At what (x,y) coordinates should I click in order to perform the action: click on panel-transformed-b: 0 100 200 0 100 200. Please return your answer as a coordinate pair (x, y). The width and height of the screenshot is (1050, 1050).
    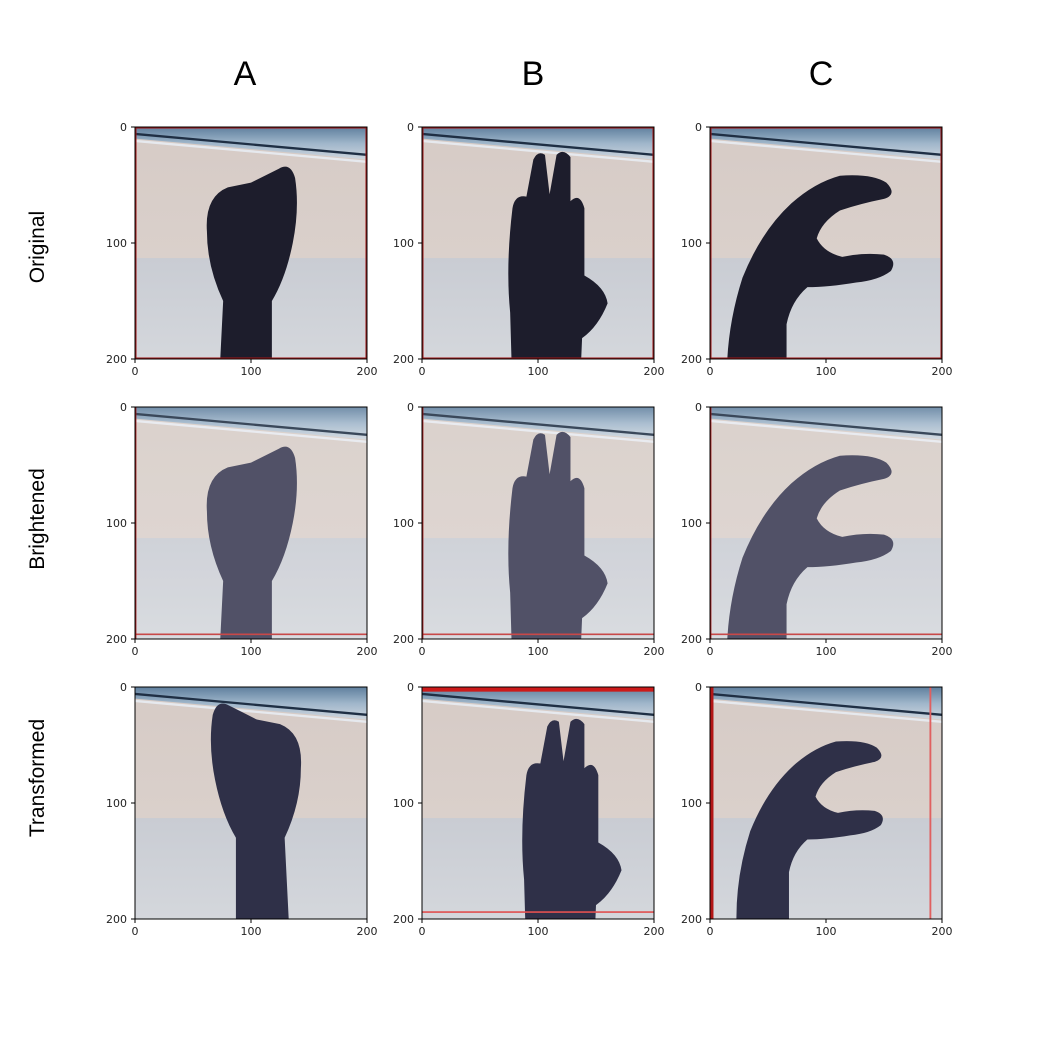
    Looking at the image, I should click on (529, 809).